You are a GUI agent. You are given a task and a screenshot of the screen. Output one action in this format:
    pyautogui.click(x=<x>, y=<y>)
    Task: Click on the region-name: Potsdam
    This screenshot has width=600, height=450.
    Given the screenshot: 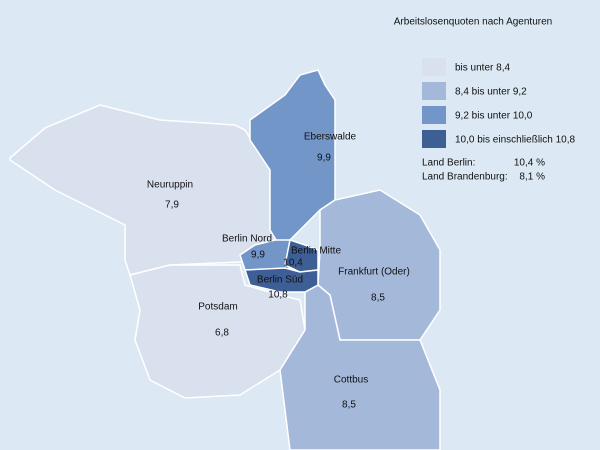 What is the action you would take?
    pyautogui.click(x=217, y=307)
    